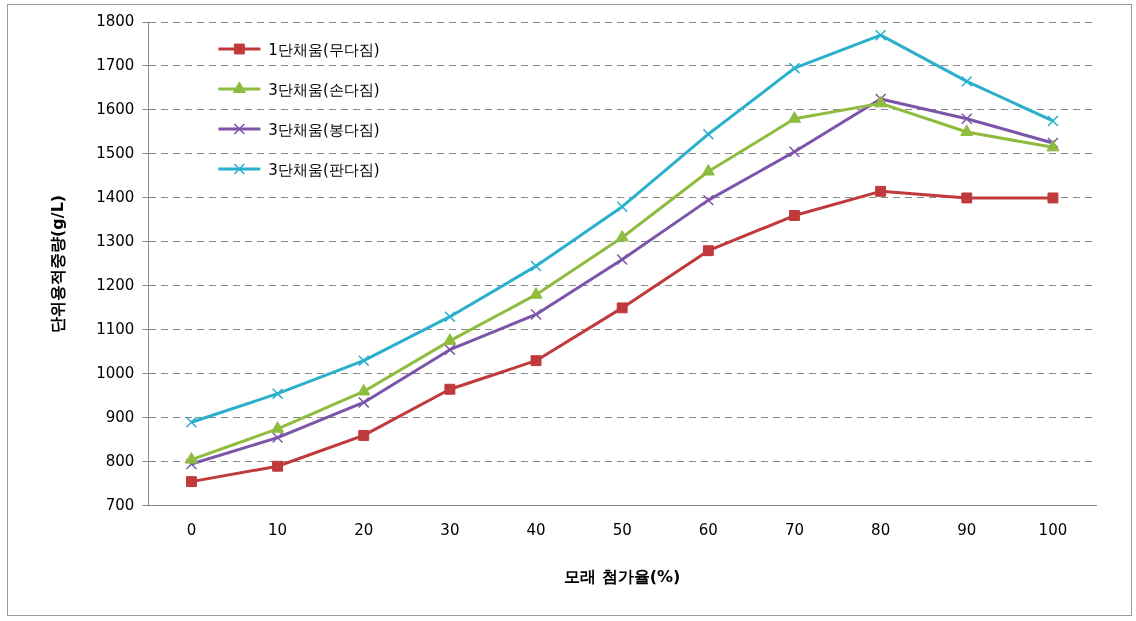 The width and height of the screenshot is (1136, 621). I want to click on y-tick-label: 800, so click(120, 460).